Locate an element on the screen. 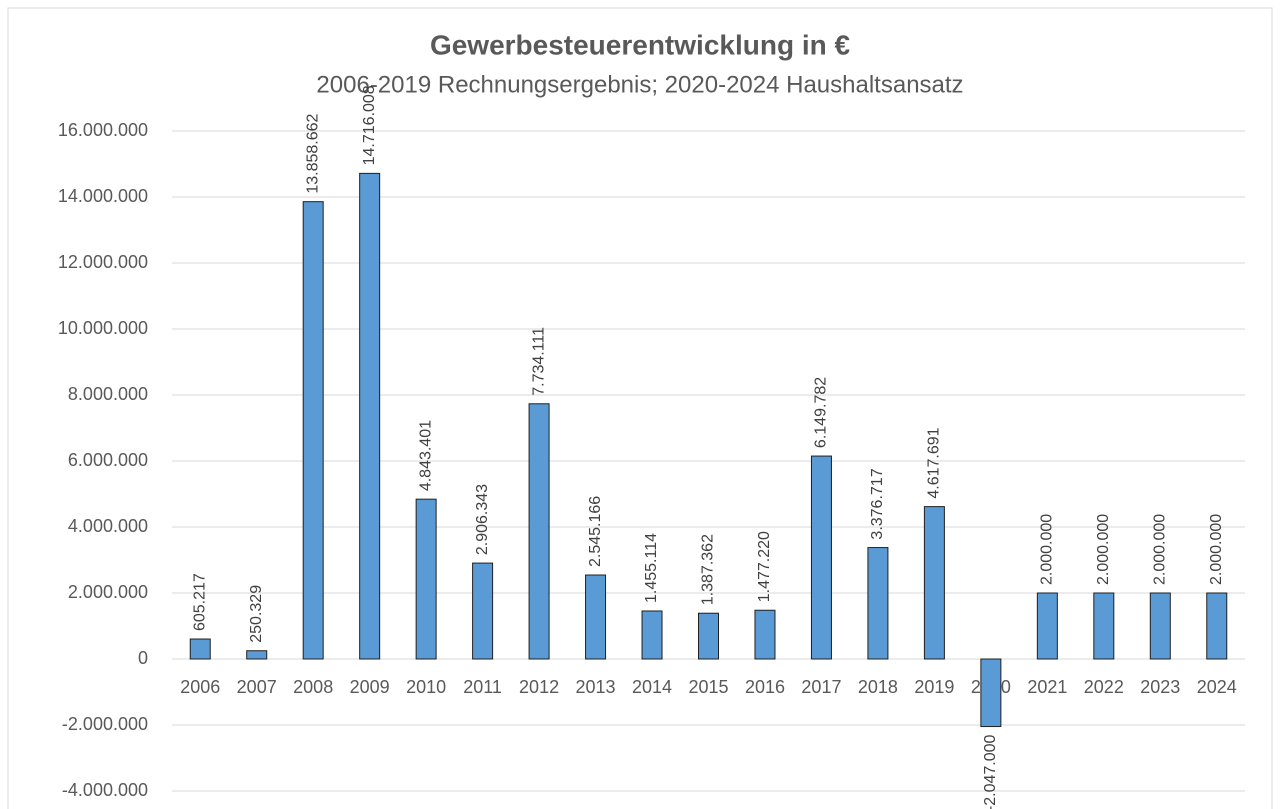  x-tick-label: 2017 is located at coordinates (821, 687).